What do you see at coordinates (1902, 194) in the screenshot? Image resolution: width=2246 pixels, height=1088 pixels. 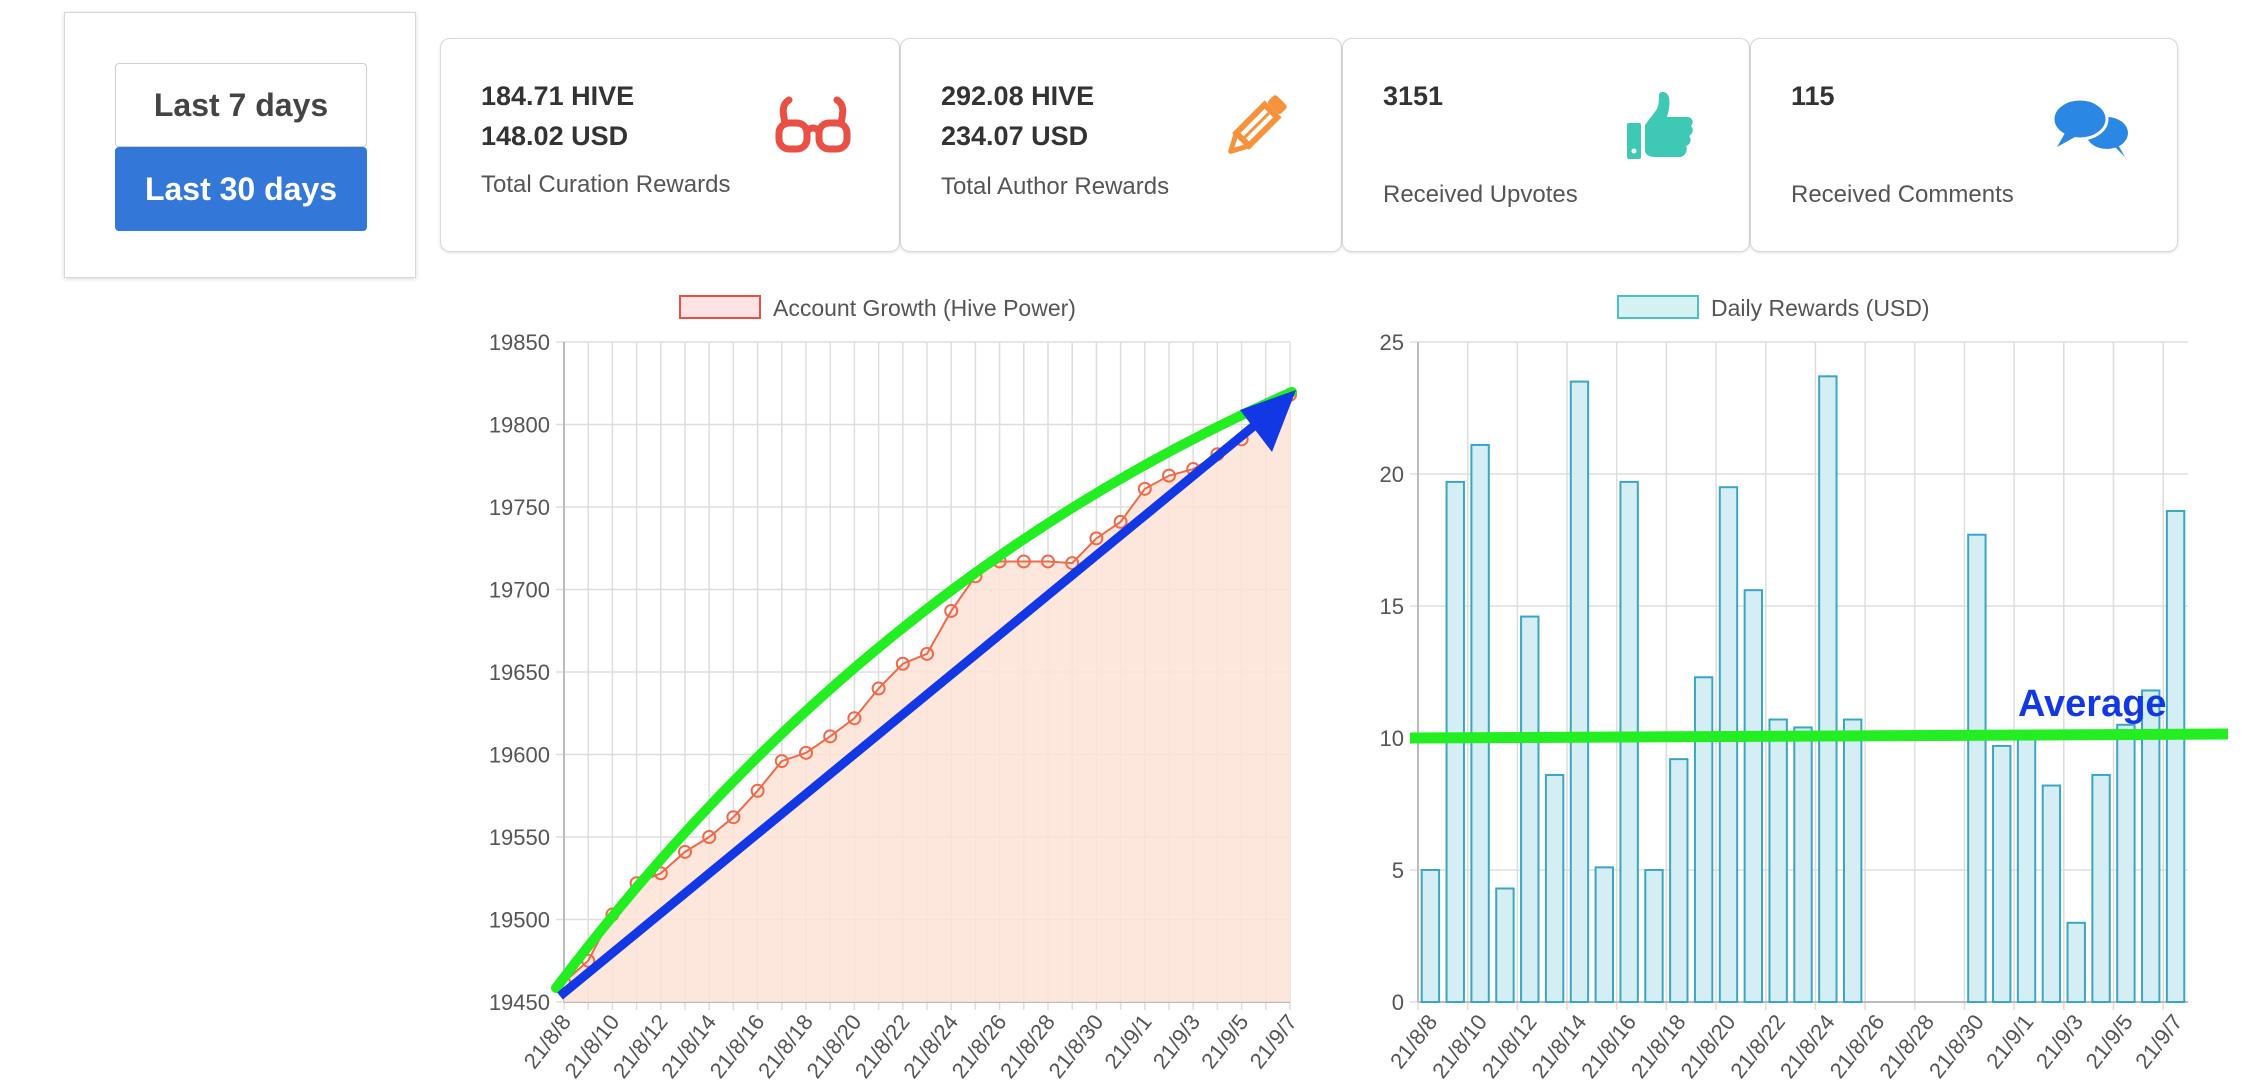 I see `comments-label: Received Comments` at bounding box center [1902, 194].